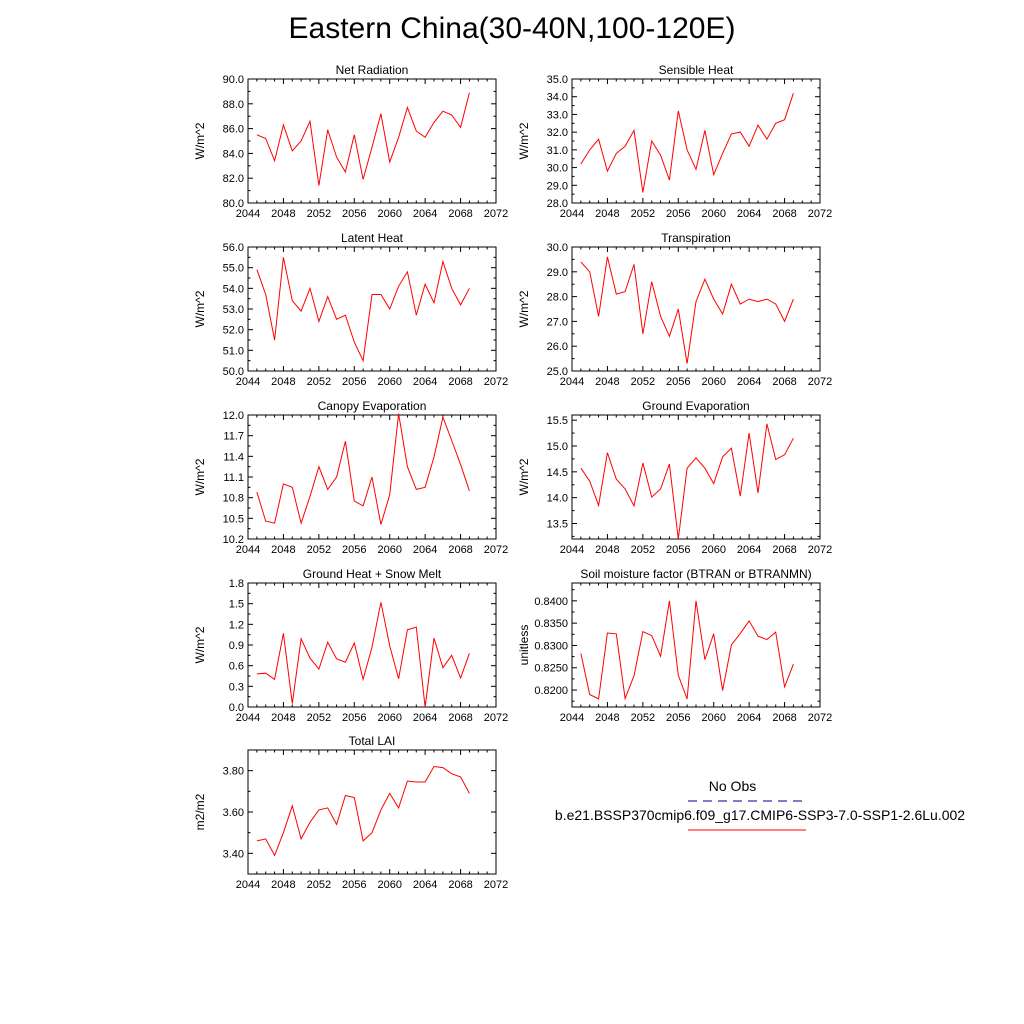 The height and width of the screenshot is (1024, 1024). I want to click on y-tick-label: 0.8300, so click(551, 646).